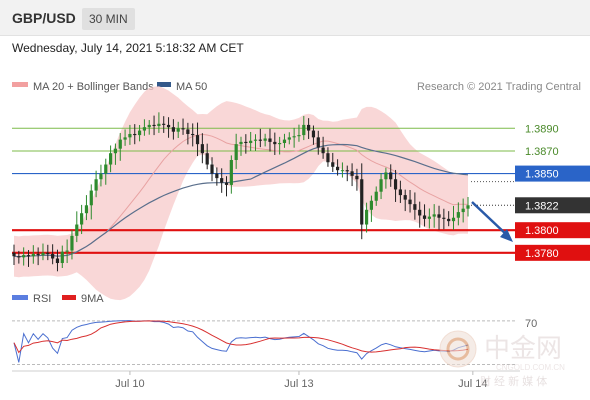  Describe the element at coordinates (542, 129) in the screenshot. I see `level-label: 1.3890` at that location.